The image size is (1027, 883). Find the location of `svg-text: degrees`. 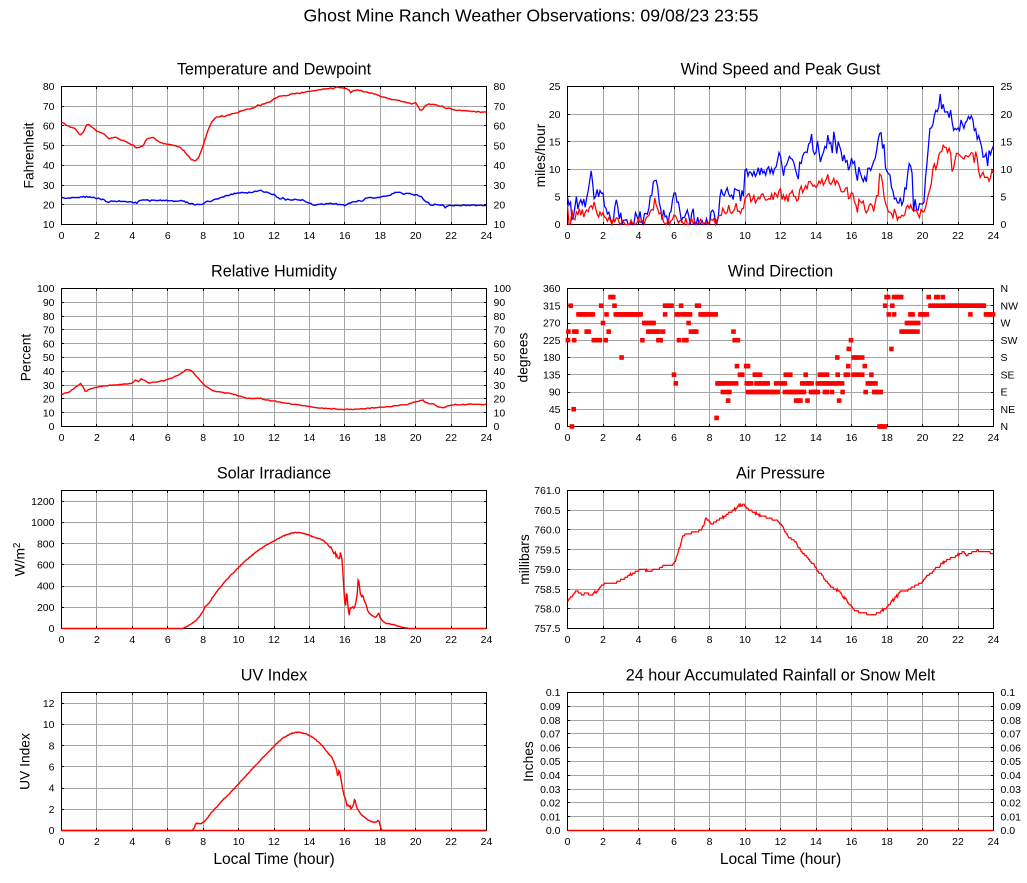

svg-text: degrees is located at coordinates (523, 357).